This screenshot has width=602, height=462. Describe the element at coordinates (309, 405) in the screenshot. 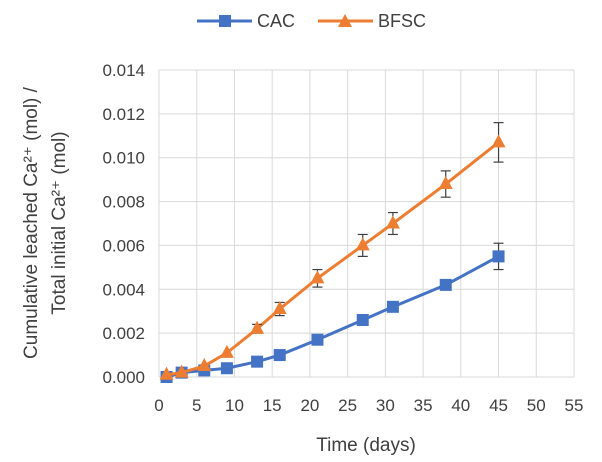

I see `x-tick-label: 20` at that location.